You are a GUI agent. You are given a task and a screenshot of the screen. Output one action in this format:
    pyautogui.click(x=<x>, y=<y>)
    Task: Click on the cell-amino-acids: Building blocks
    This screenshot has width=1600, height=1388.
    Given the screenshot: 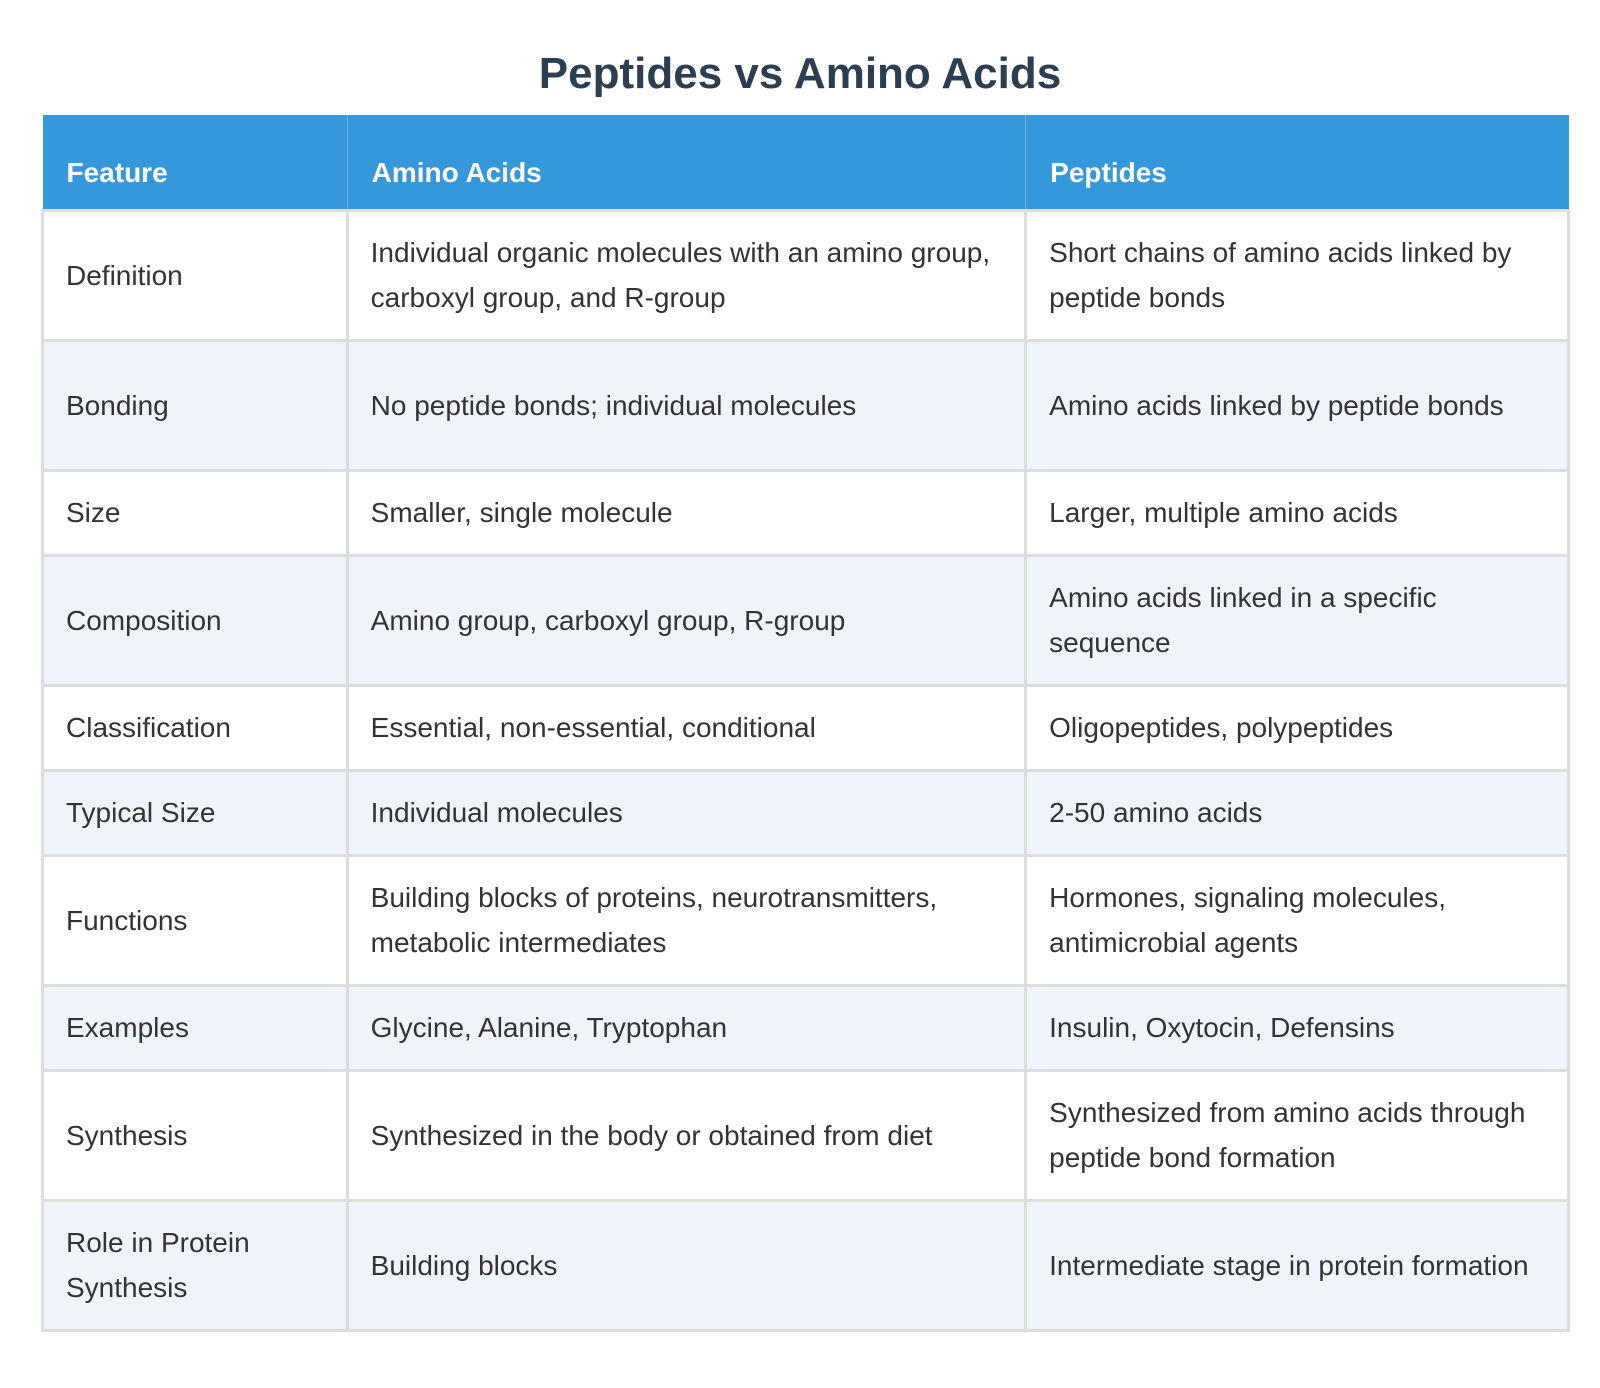 What is the action you would take?
    pyautogui.click(x=686, y=1265)
    